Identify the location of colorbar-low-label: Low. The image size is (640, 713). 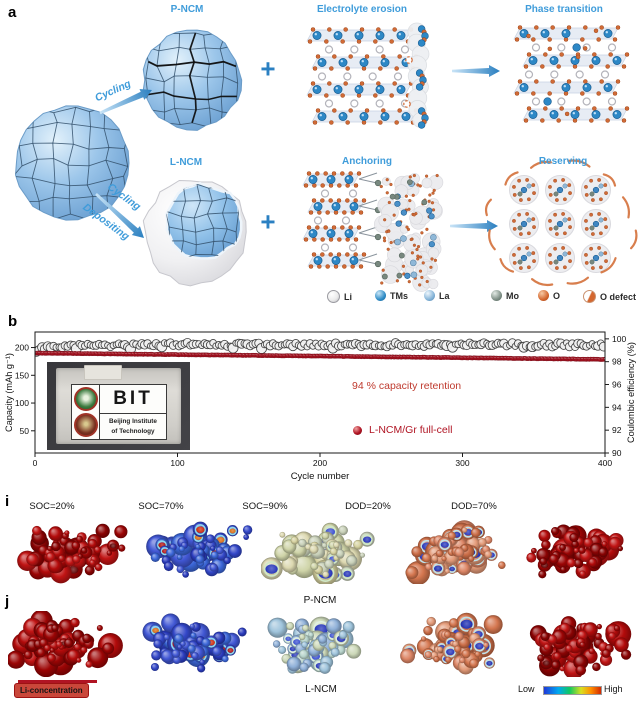
(526, 689).